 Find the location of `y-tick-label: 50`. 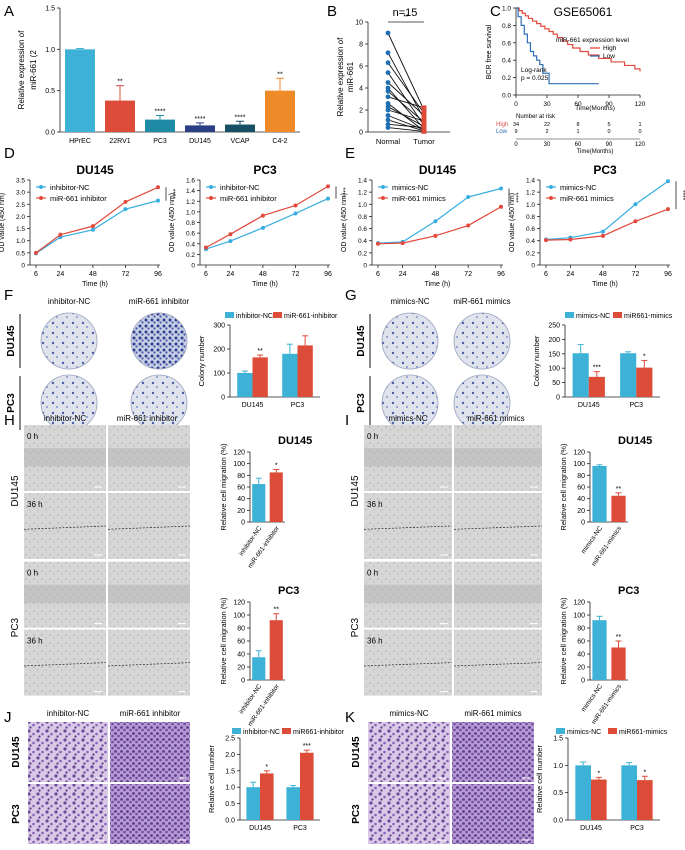

y-tick-label: 50 is located at coordinates (556, 383).